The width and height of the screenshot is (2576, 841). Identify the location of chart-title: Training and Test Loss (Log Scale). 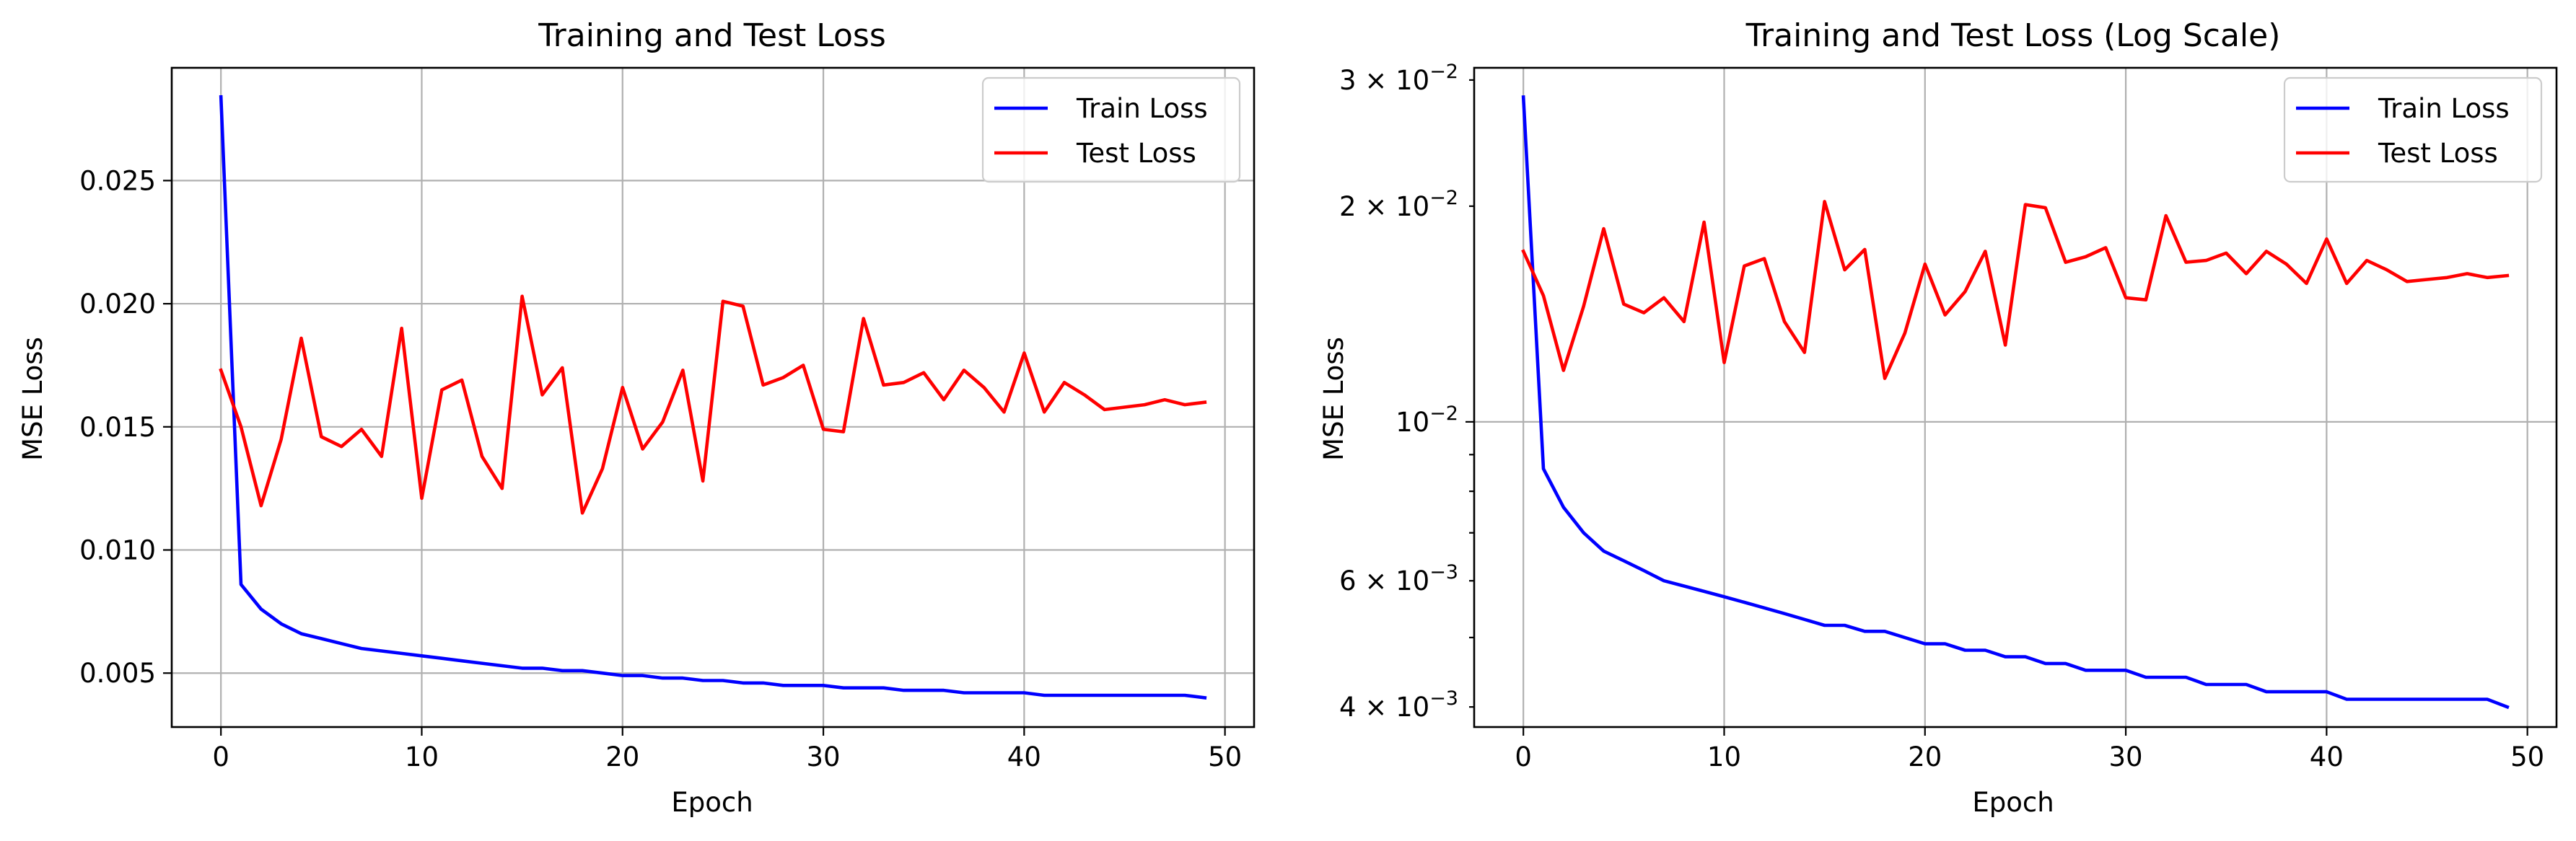
(2013, 35).